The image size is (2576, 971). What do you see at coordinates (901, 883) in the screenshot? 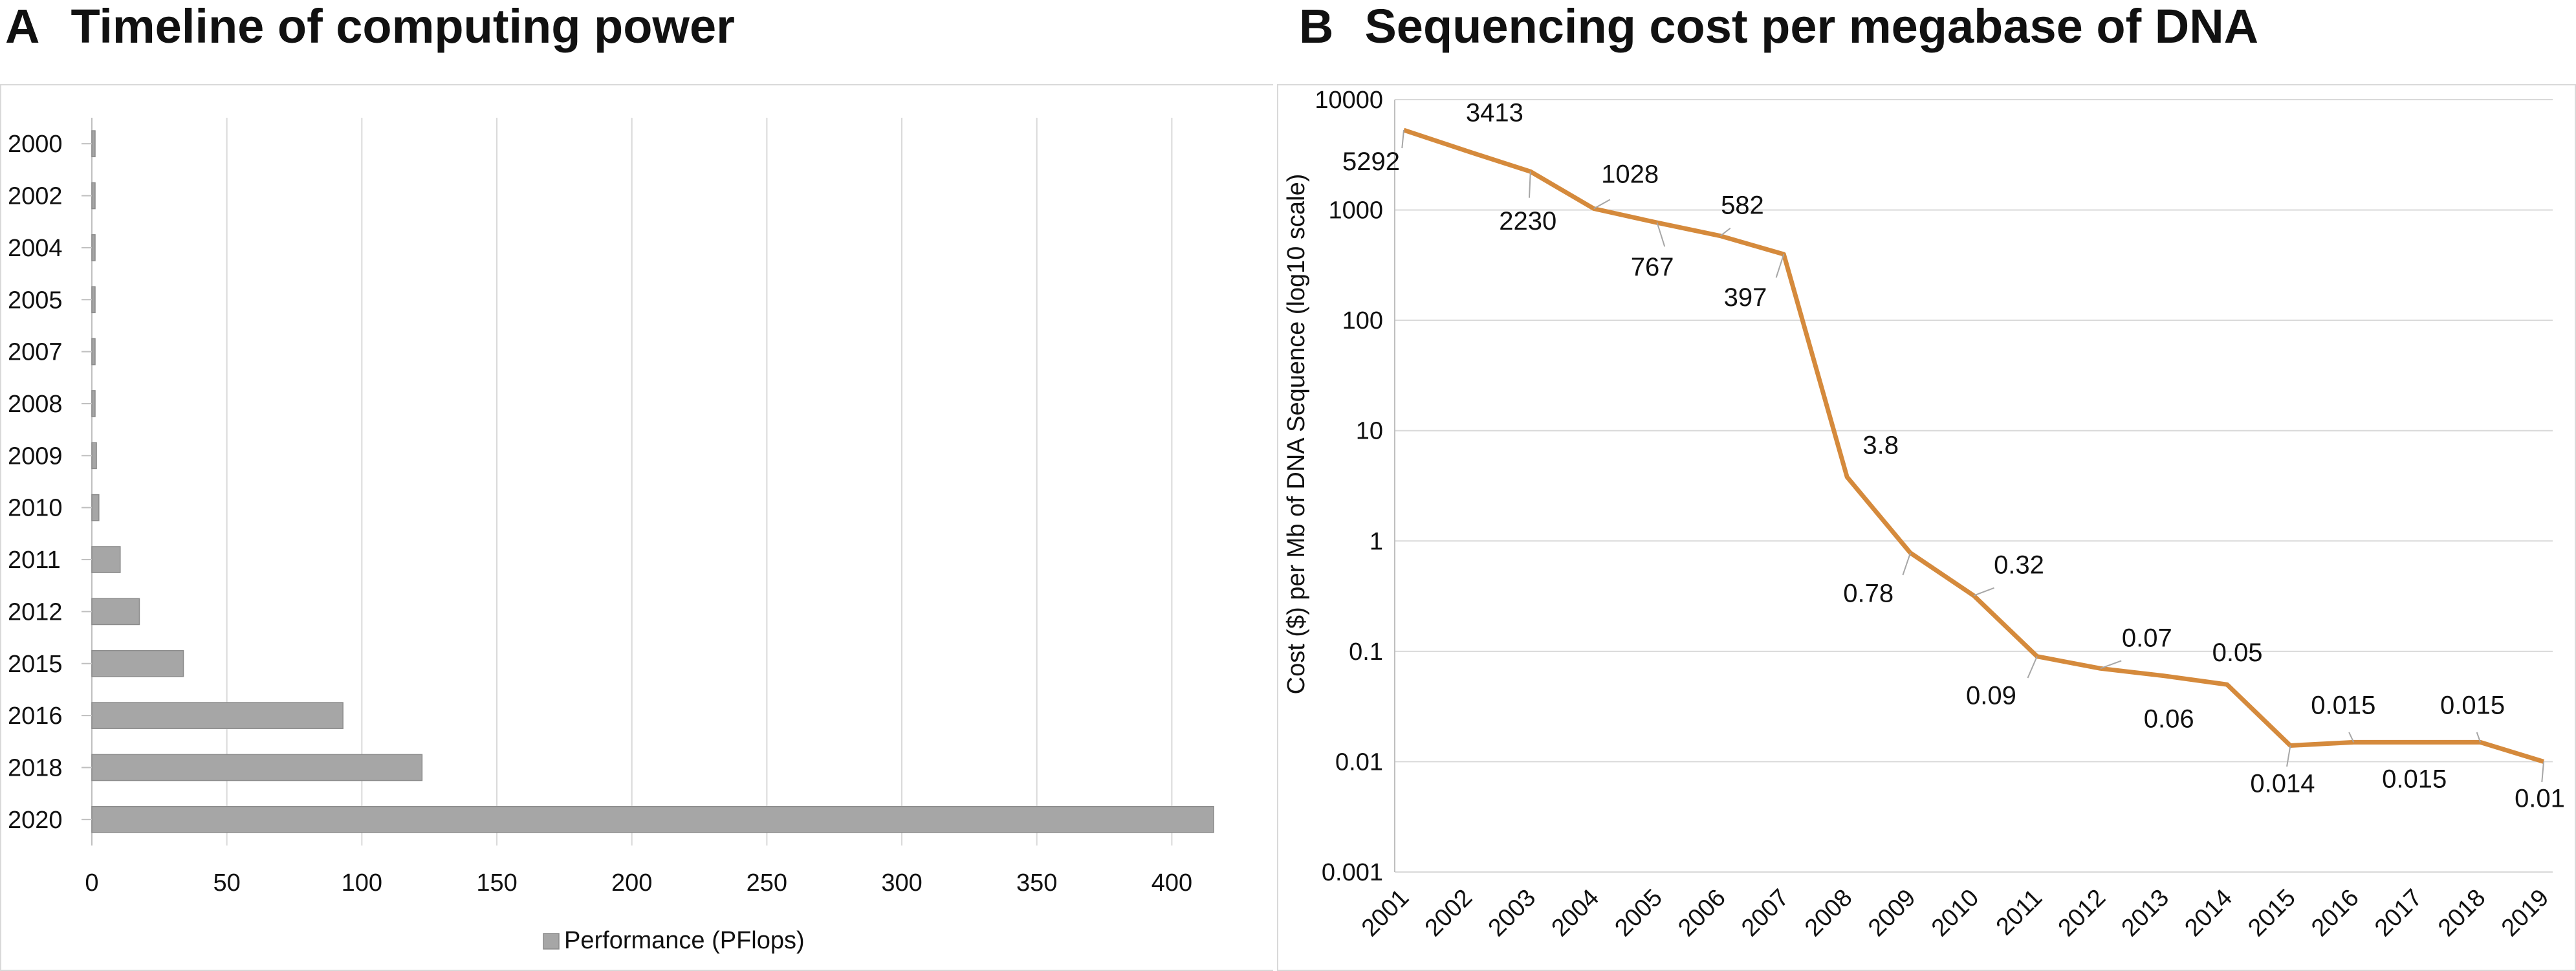
I see `x-tick-label: 300` at bounding box center [901, 883].